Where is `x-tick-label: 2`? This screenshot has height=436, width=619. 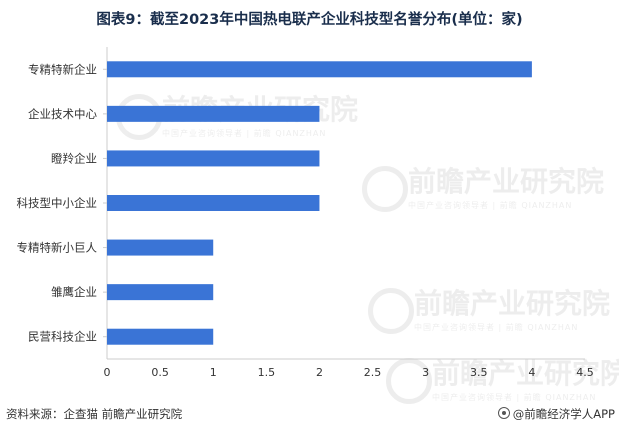 x-tick-label: 2 is located at coordinates (319, 372).